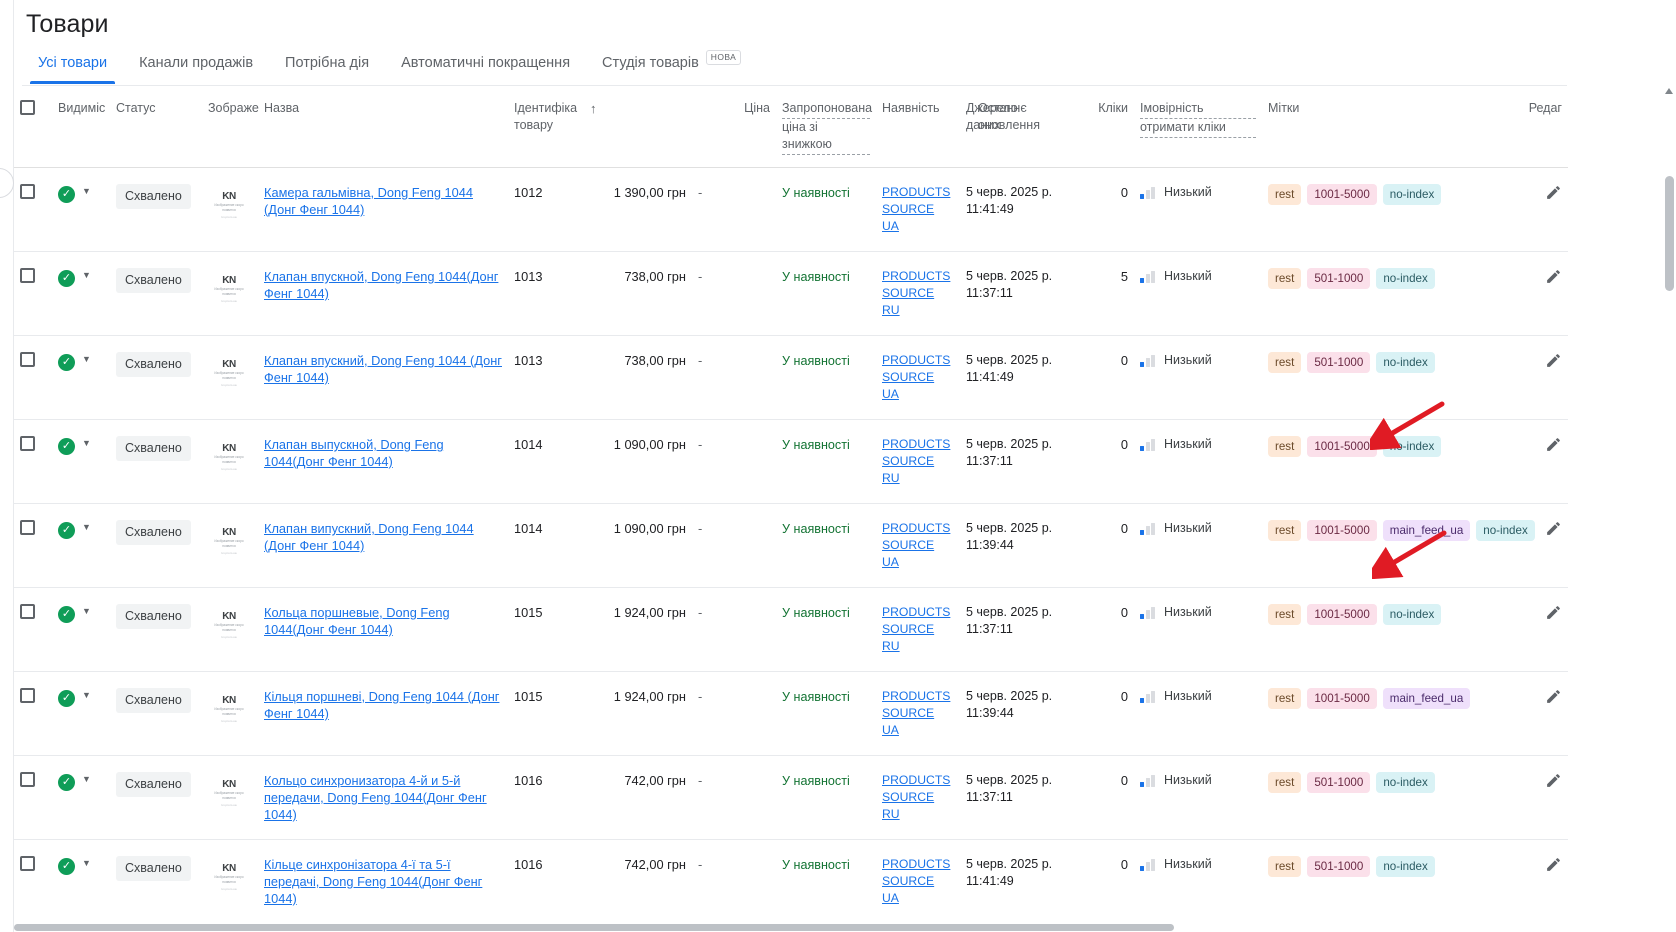 Image resolution: width=1676 pixels, height=932 pixels. Describe the element at coordinates (1388, 127) in the screenshot. I see `header-labels: Мітки` at that location.